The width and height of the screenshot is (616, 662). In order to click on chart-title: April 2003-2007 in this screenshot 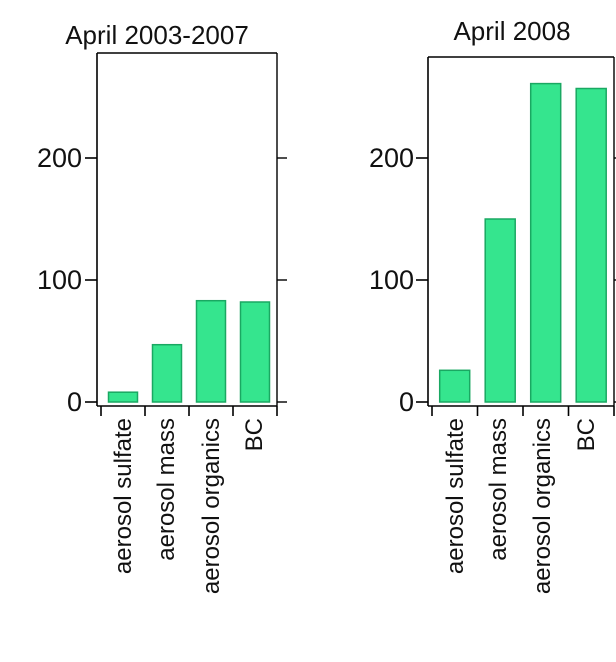, I will do `click(157, 35)`.